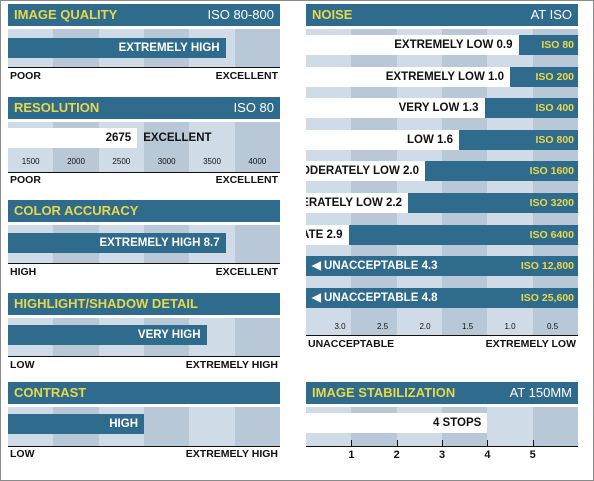 Image resolution: width=594 pixels, height=481 pixels. I want to click on stabilization-bar: 4 STOPS, so click(397, 423).